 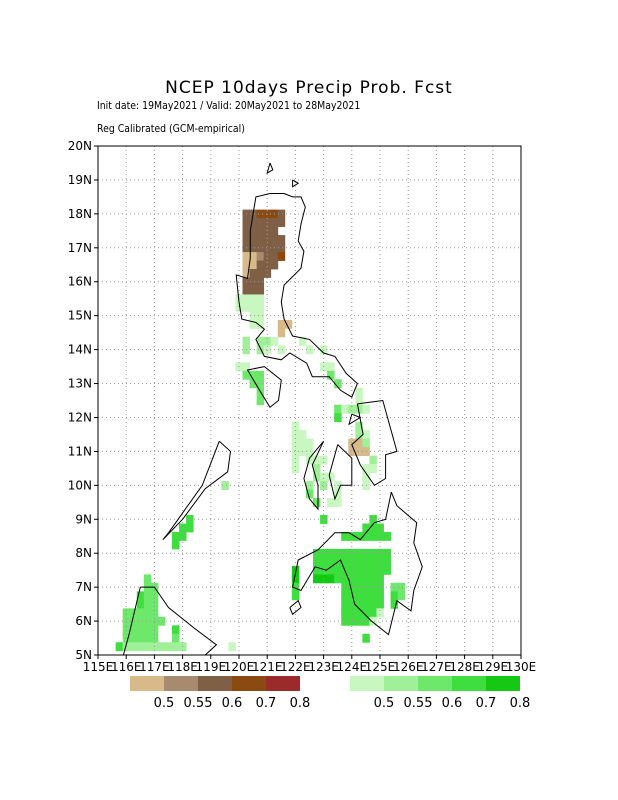 What do you see at coordinates (232, 703) in the screenshot?
I see `dry-colorbar-label: 0.6` at bounding box center [232, 703].